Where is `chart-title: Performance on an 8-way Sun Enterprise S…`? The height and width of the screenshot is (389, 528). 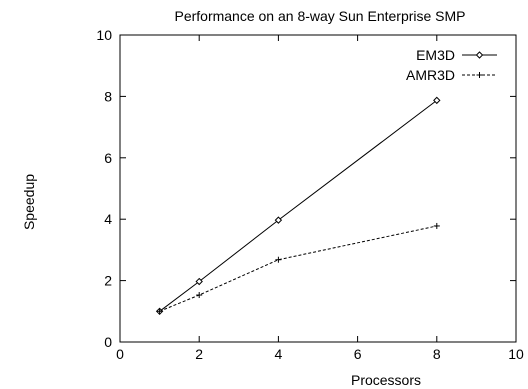 chart-title: Performance on an 8-way Sun Enterprise S… is located at coordinates (319, 16).